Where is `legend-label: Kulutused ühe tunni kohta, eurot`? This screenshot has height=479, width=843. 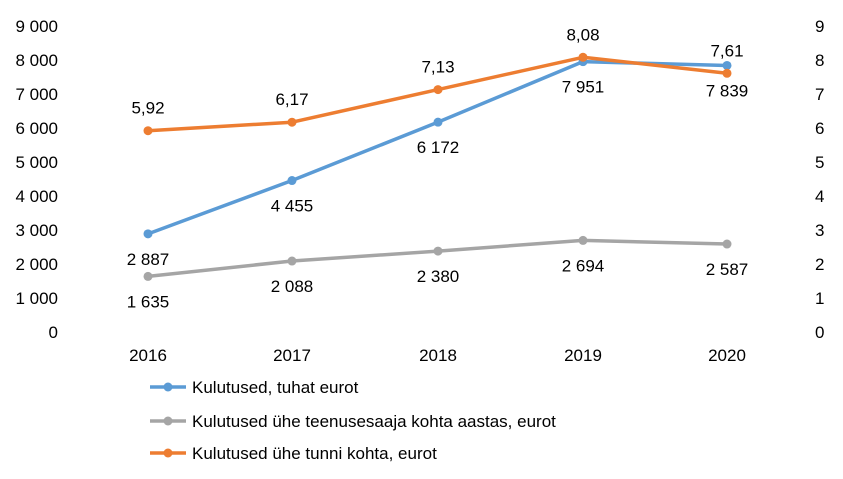
legend-label: Kulutused ühe tunni kohta, eurot is located at coordinates (314, 453).